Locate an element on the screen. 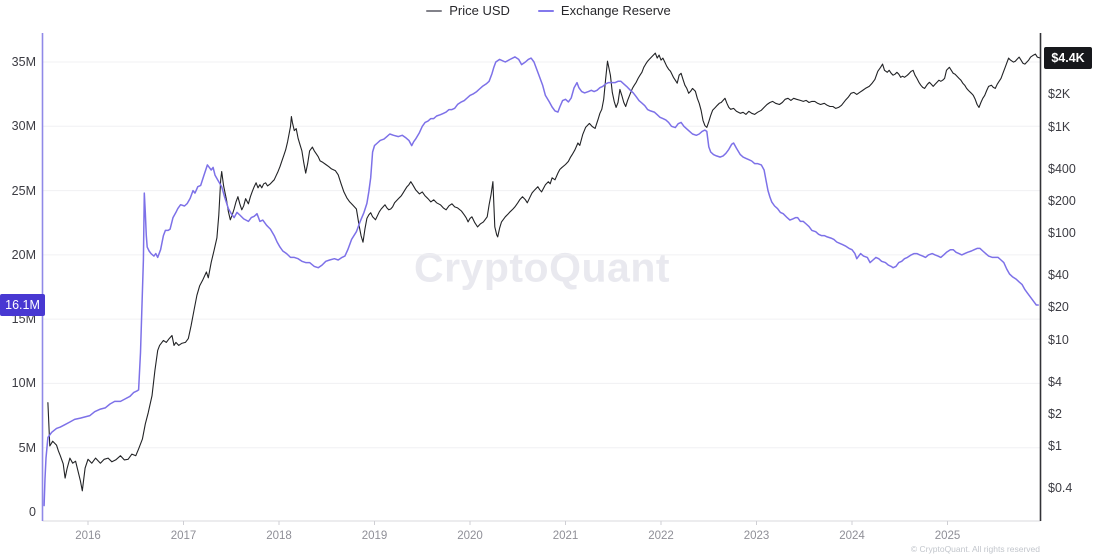  y-left-tick-30M: 30M is located at coordinates (23, 126).